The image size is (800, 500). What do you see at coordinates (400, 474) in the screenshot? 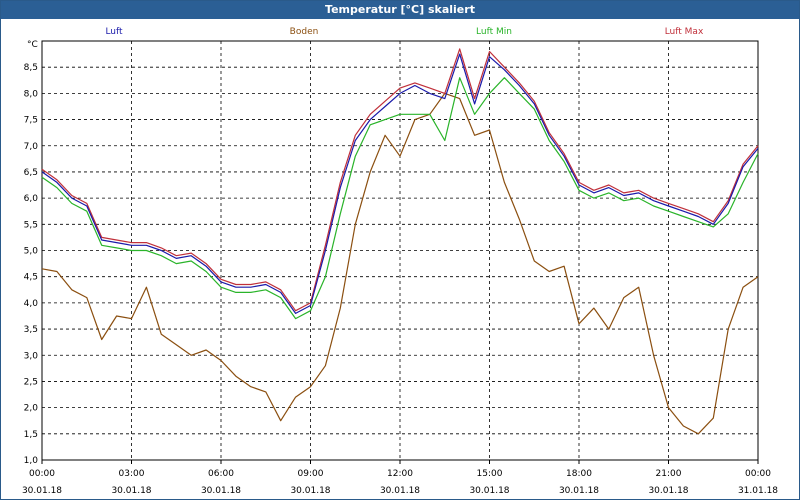
I see `x-tick-time: 12:00` at bounding box center [400, 474].